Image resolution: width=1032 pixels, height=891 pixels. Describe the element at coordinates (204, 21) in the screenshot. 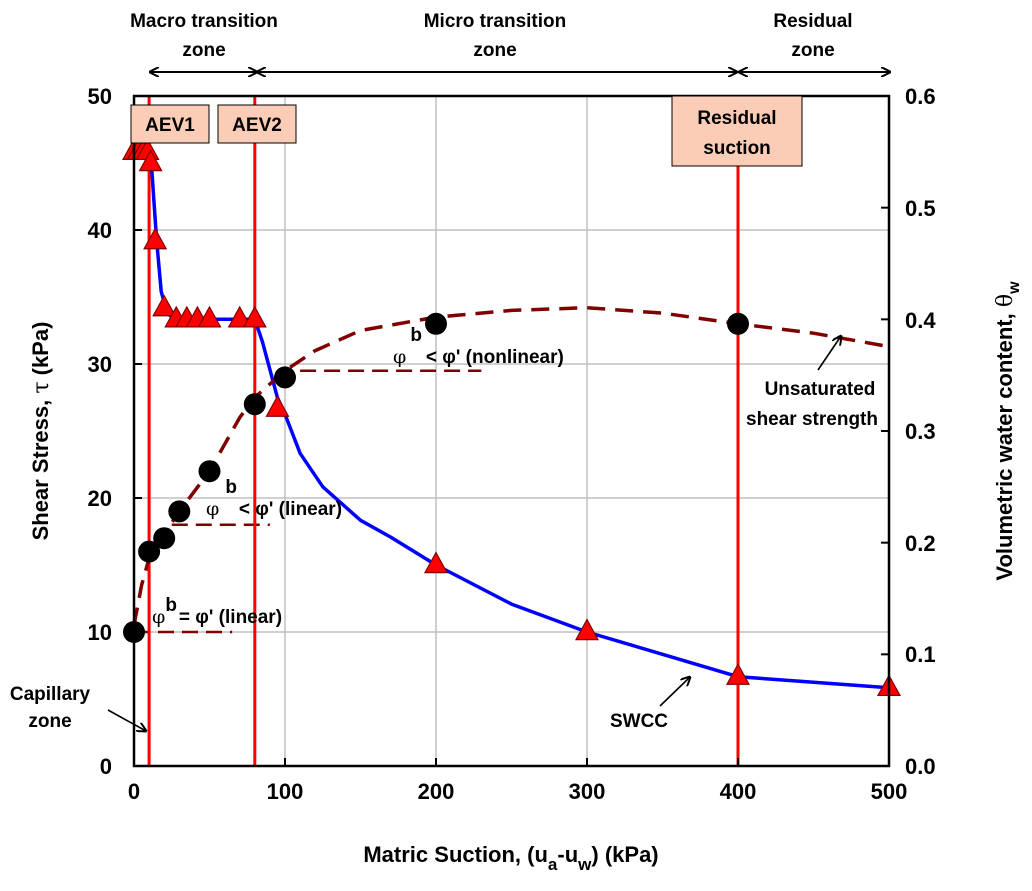

I see `macro-zone-label: Macro transition` at that location.